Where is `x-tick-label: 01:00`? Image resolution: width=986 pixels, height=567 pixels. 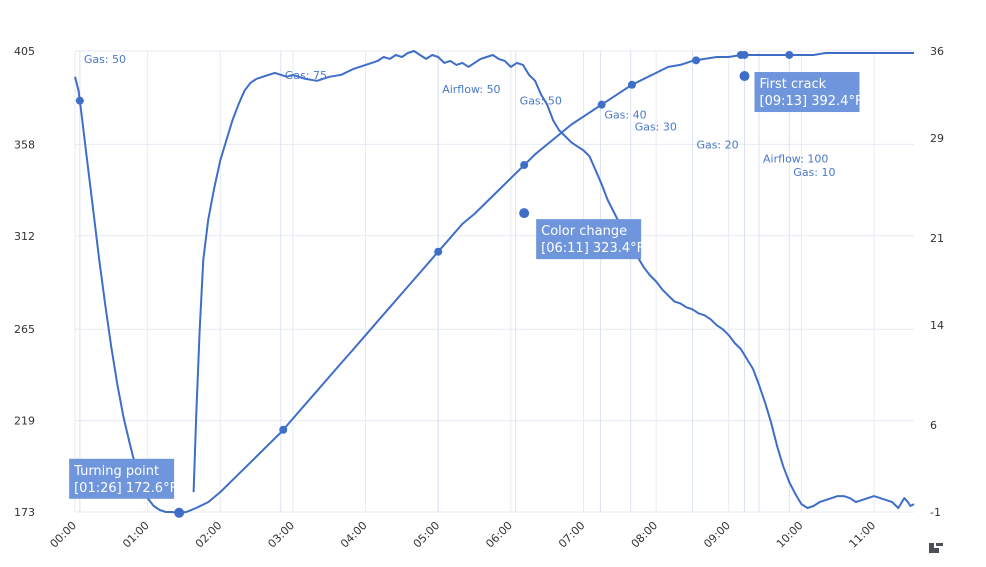 x-tick-label: 01:00 is located at coordinates (136, 535).